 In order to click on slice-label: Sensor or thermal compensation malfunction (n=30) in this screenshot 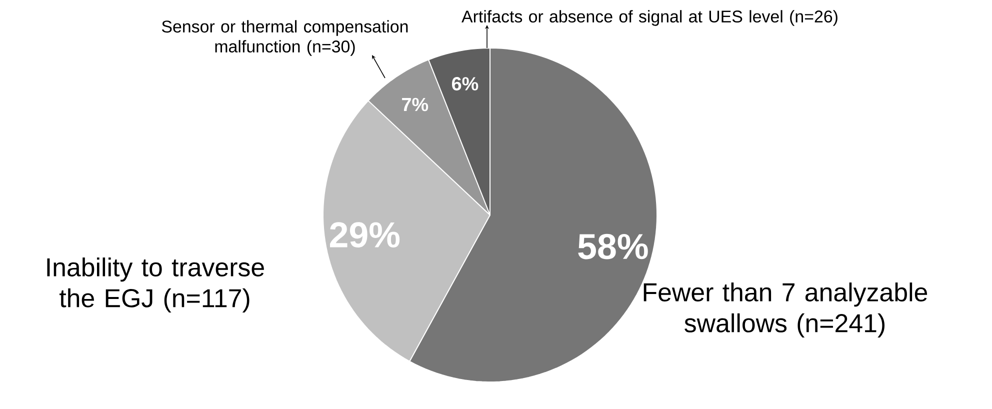, I will do `click(285, 38)`.